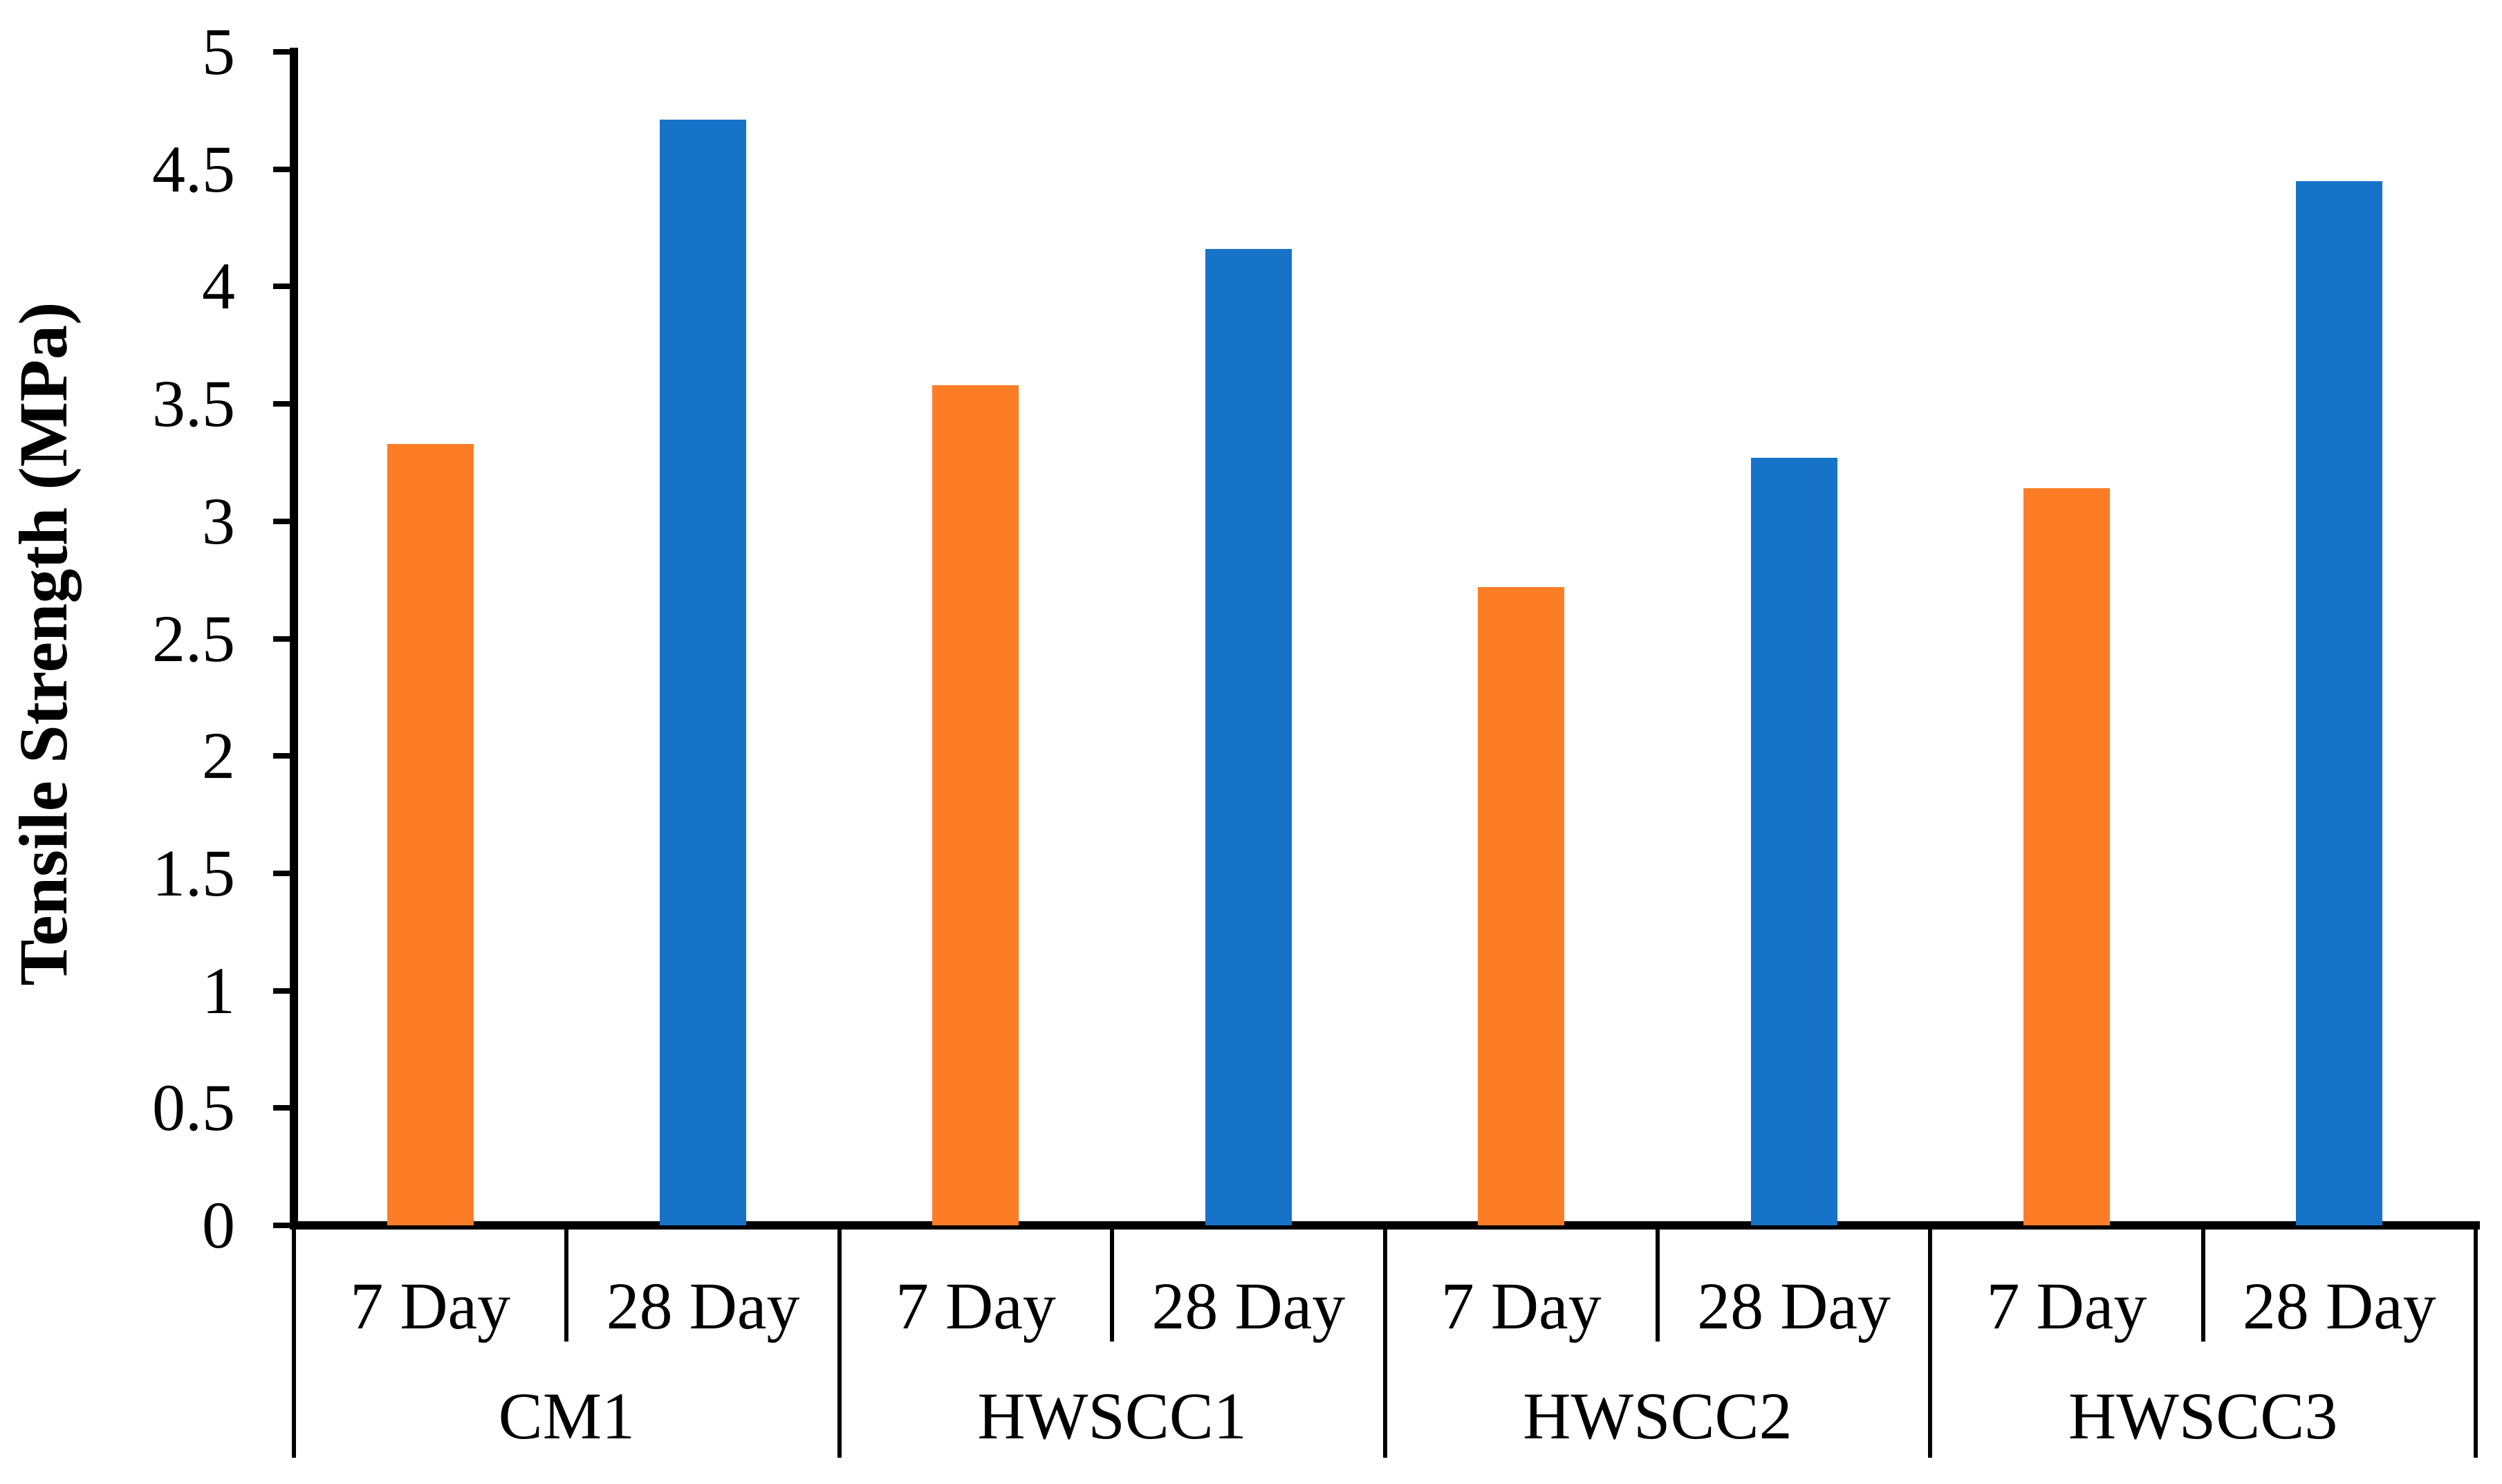  Describe the element at coordinates (1112, 1416) in the screenshot. I see `group-label: HWSCC1` at that location.